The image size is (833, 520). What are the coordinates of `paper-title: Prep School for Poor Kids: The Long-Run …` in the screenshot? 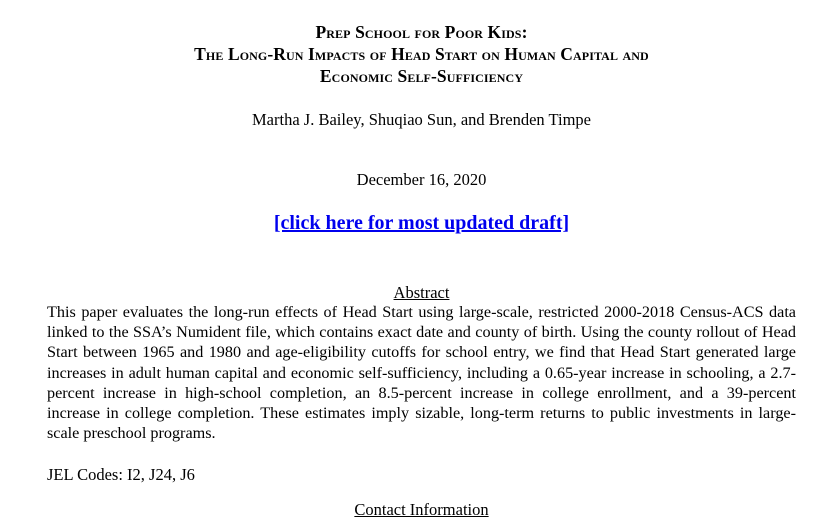 It's located at (416, 54).